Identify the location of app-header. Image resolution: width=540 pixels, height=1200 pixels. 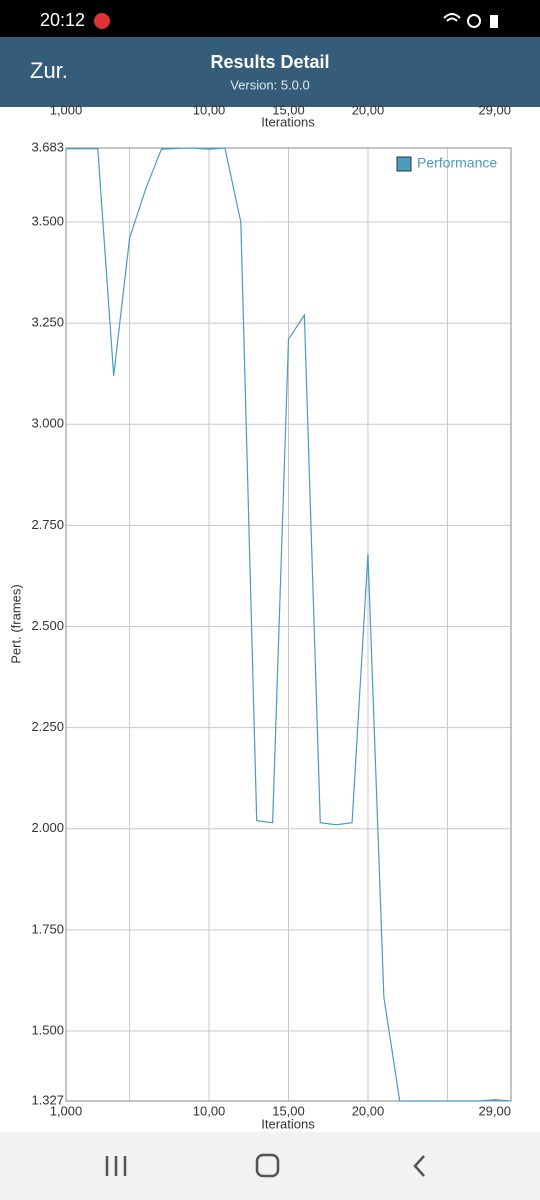
(270, 72).